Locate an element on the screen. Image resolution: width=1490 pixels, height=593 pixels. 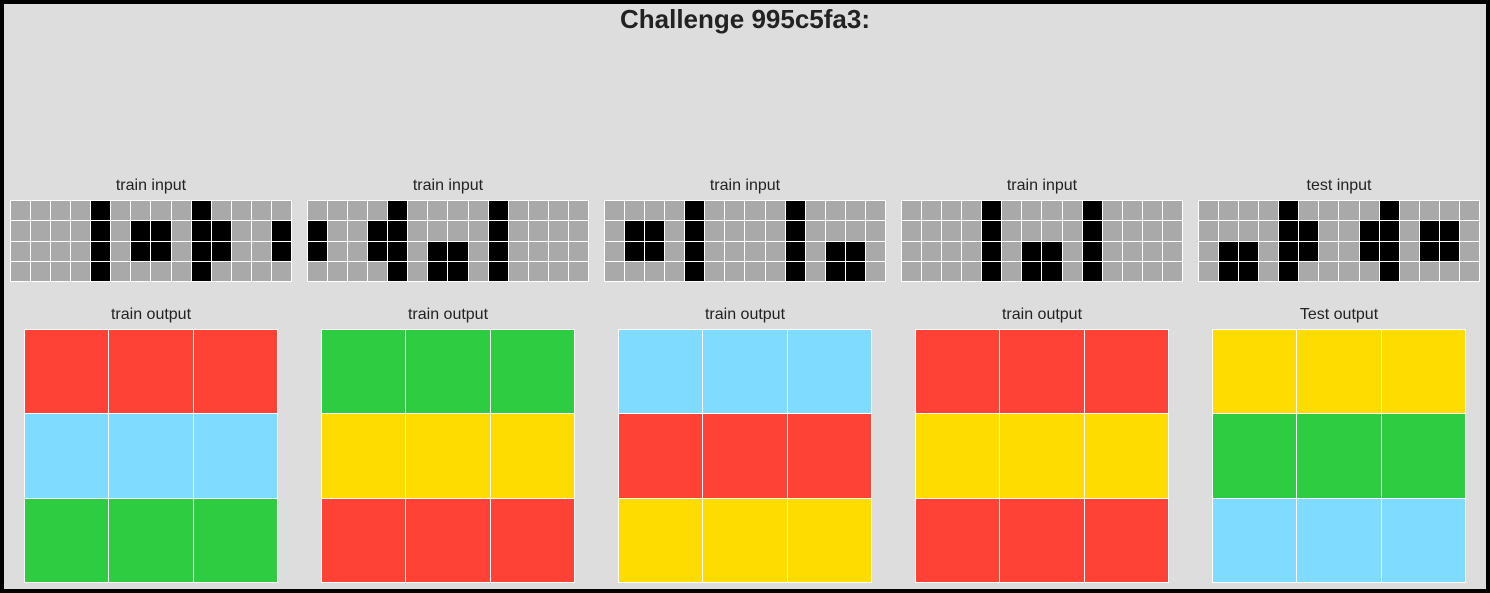
input-grid is located at coordinates (448, 241).